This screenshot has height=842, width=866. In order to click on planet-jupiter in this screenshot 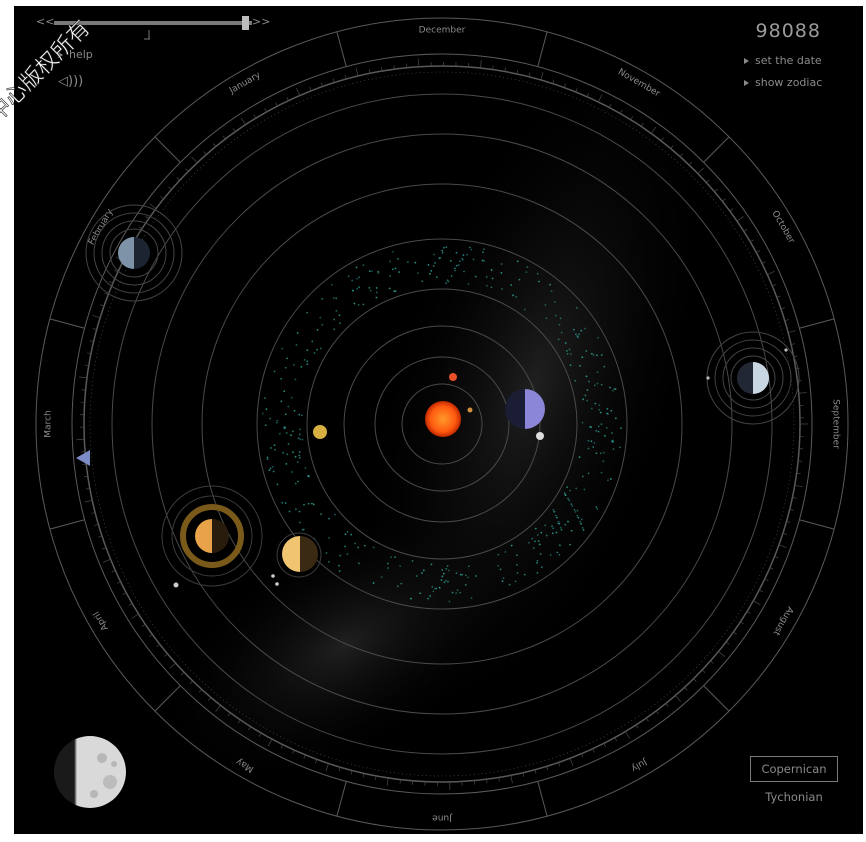, I will do `click(296, 559)`.